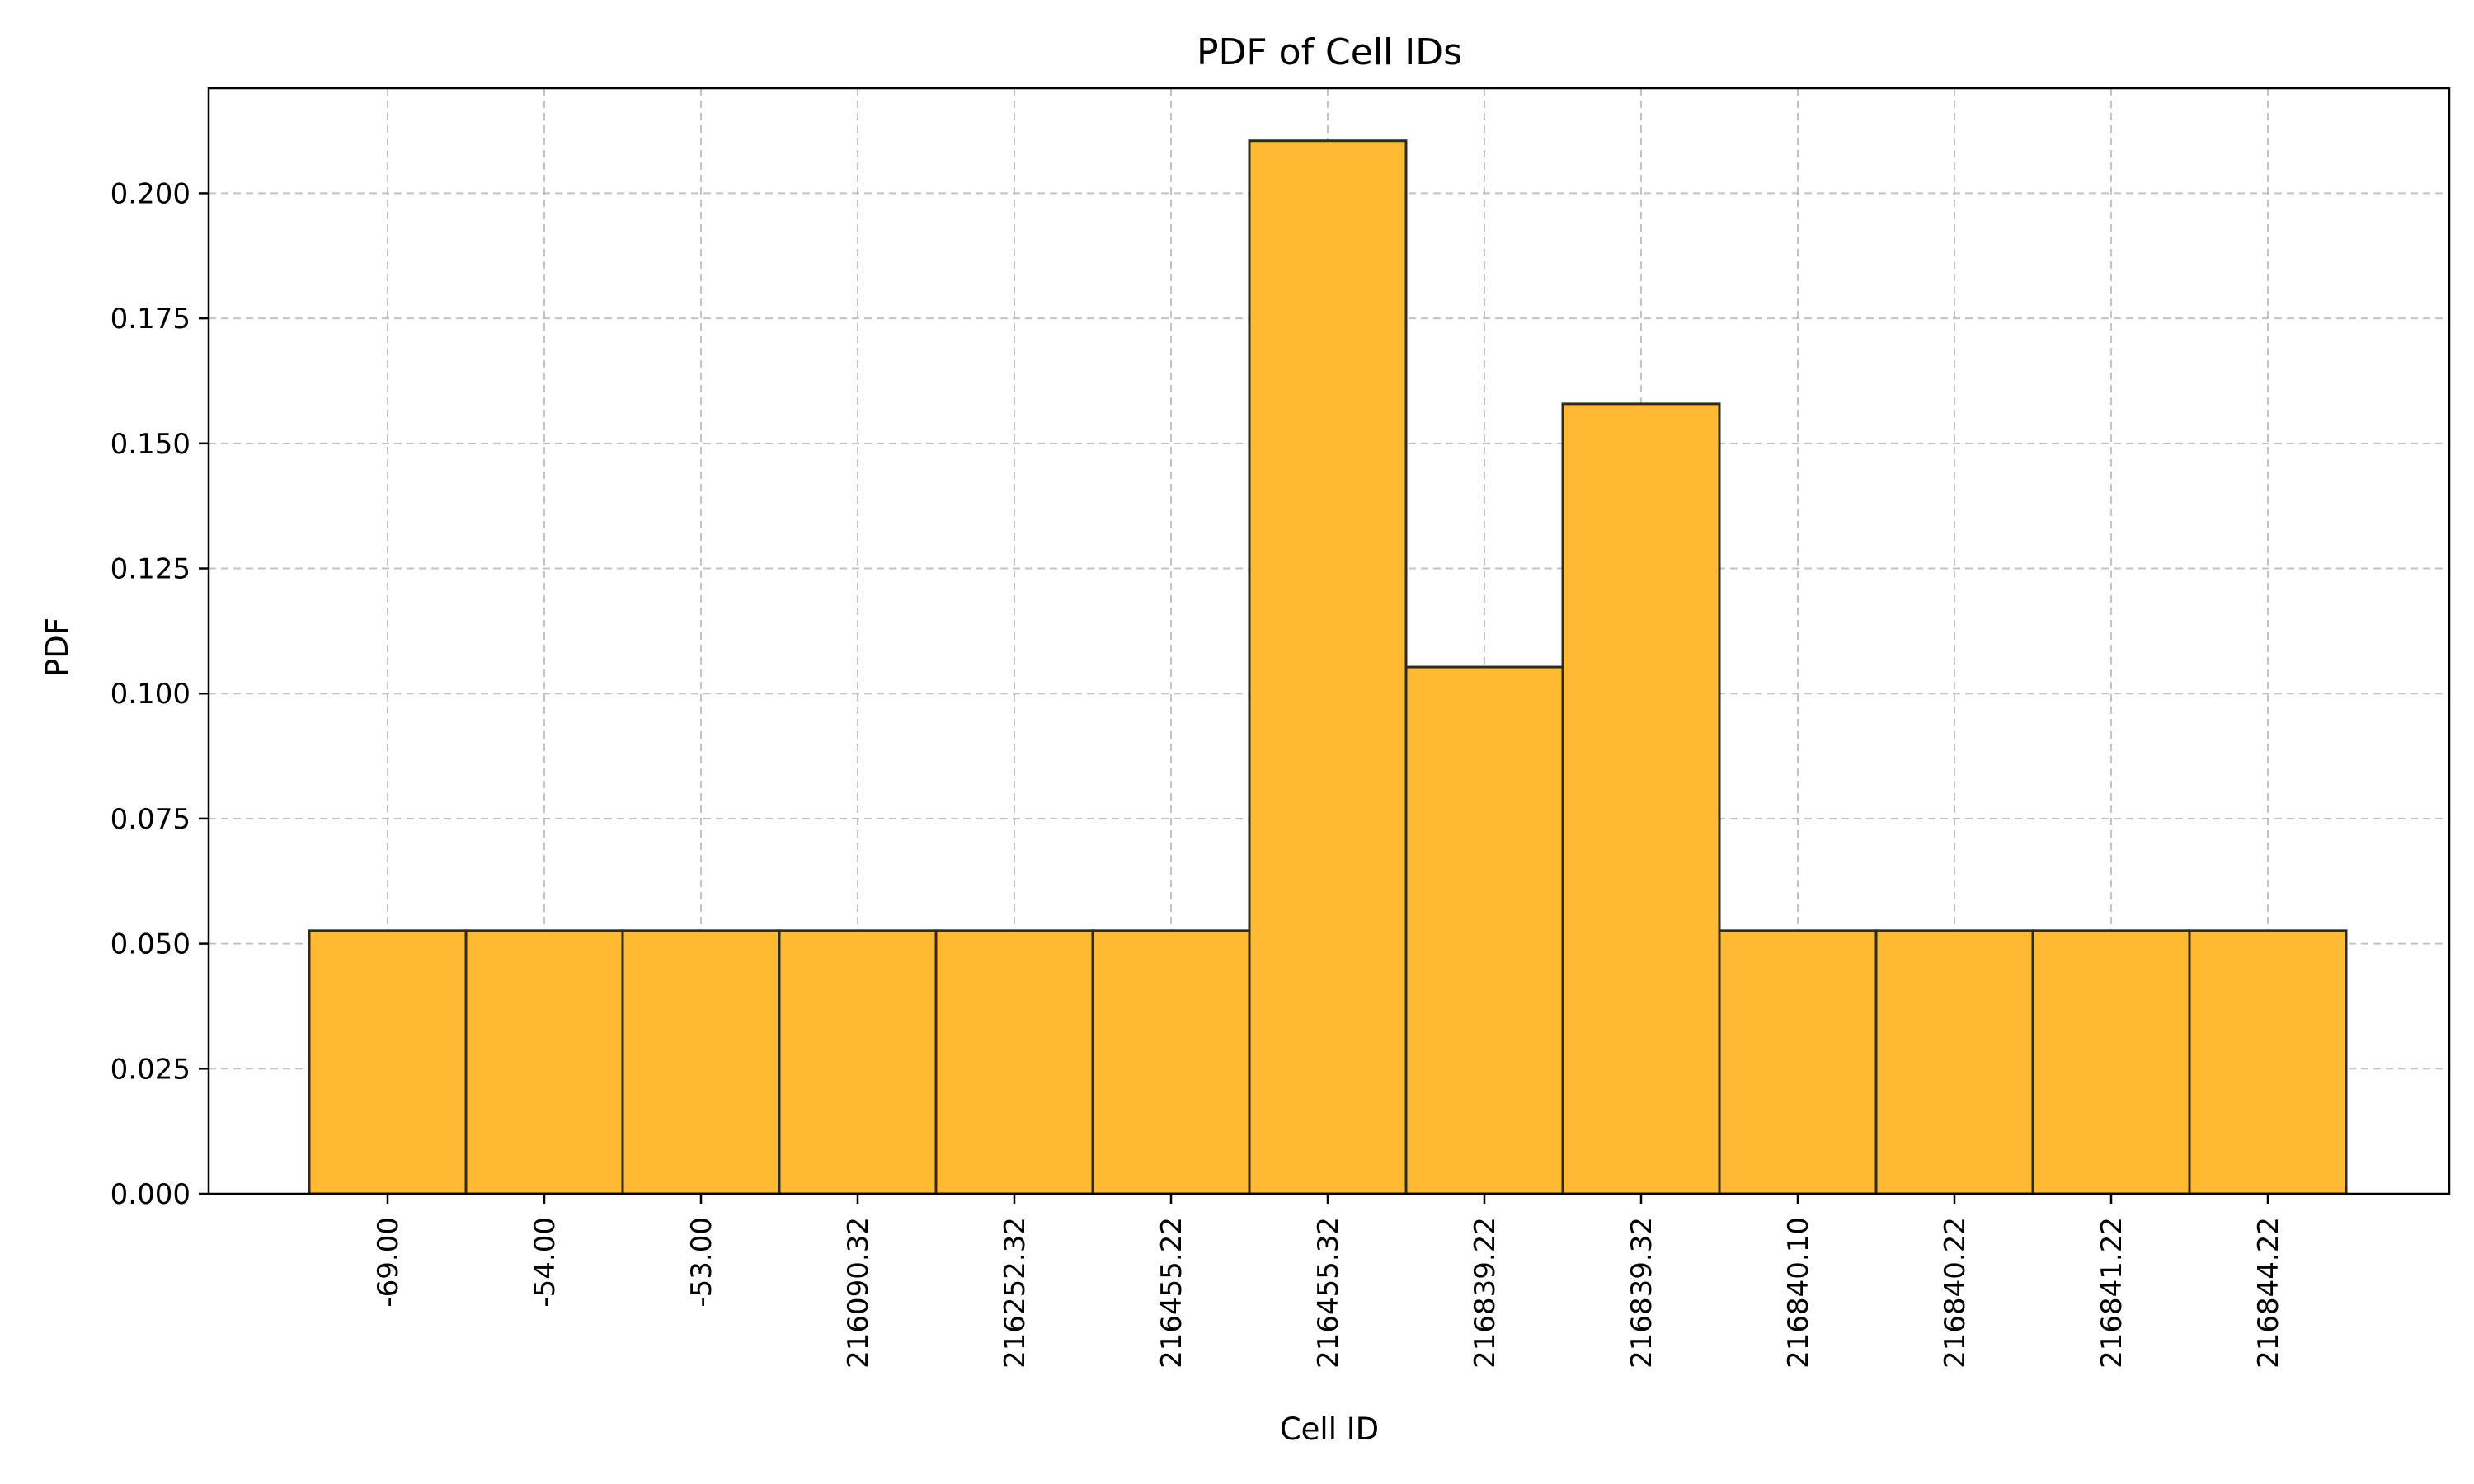  I want to click on x-tick-label: 216455.22, so click(1171, 1293).